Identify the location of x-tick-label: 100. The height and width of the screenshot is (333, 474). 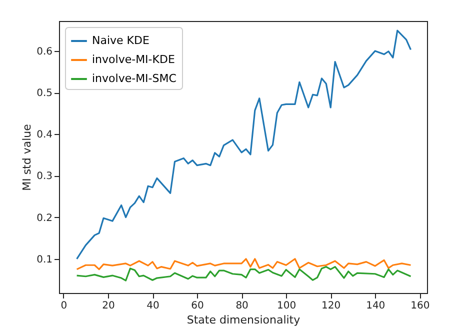
(286, 306).